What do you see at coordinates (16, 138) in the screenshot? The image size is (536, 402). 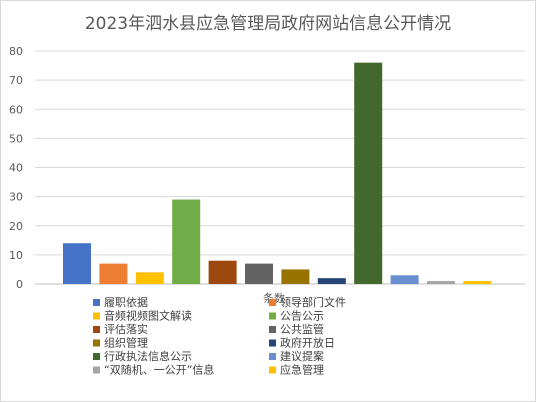 I see `y-tick-label: 50` at bounding box center [16, 138].